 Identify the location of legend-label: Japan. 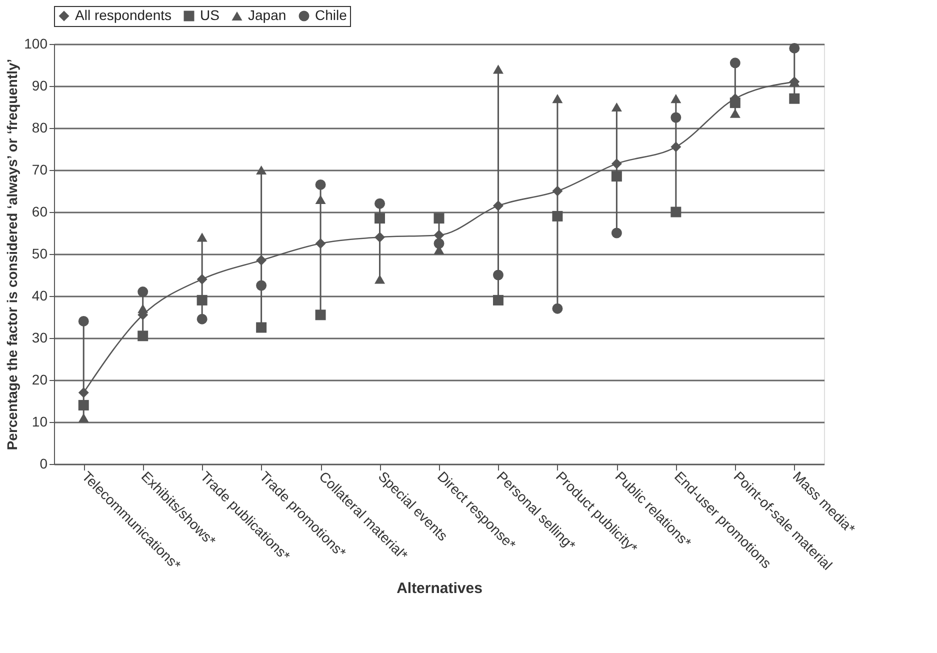
(267, 15).